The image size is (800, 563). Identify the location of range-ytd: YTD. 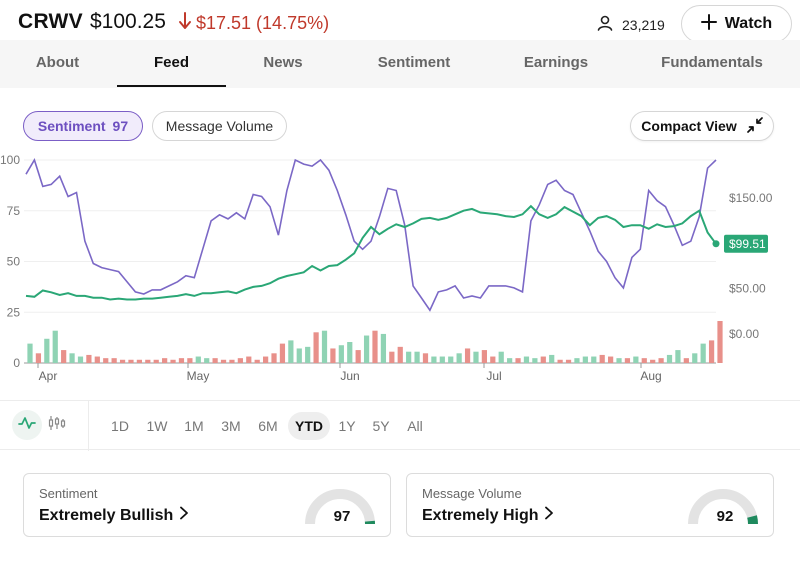
(309, 426).